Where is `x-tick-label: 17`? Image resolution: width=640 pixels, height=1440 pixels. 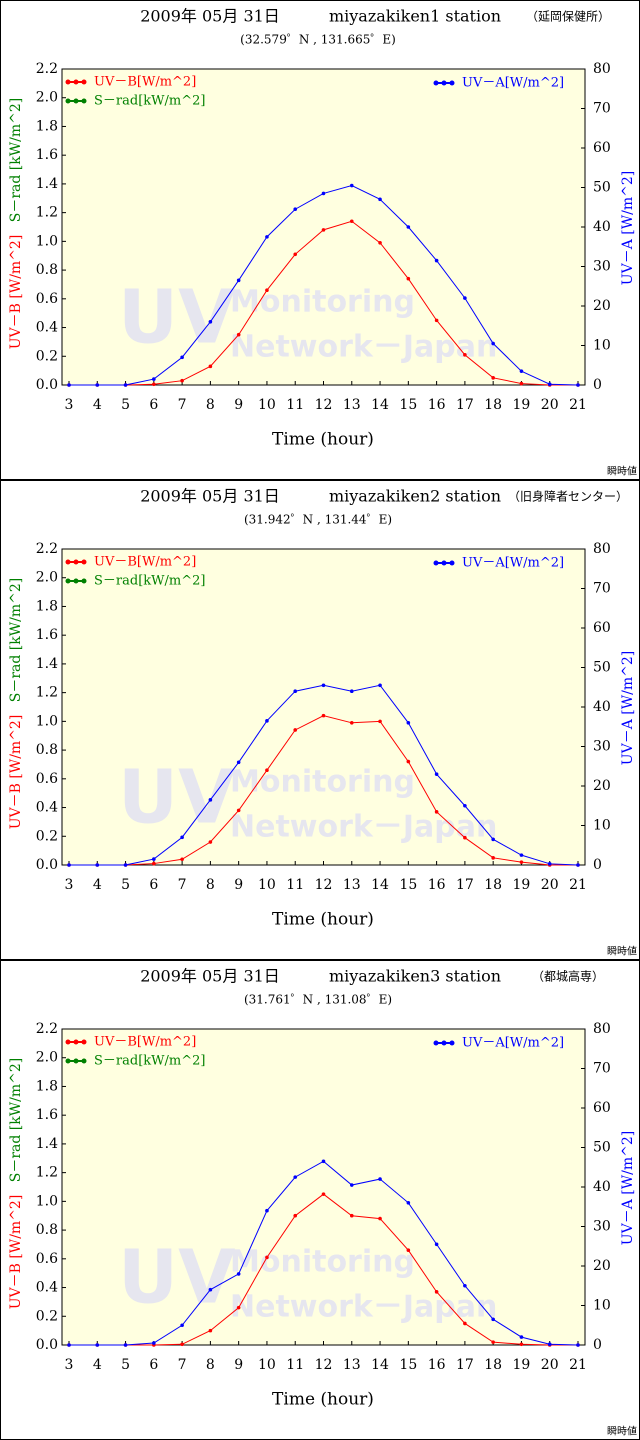
x-tick-label: 17 is located at coordinates (465, 405).